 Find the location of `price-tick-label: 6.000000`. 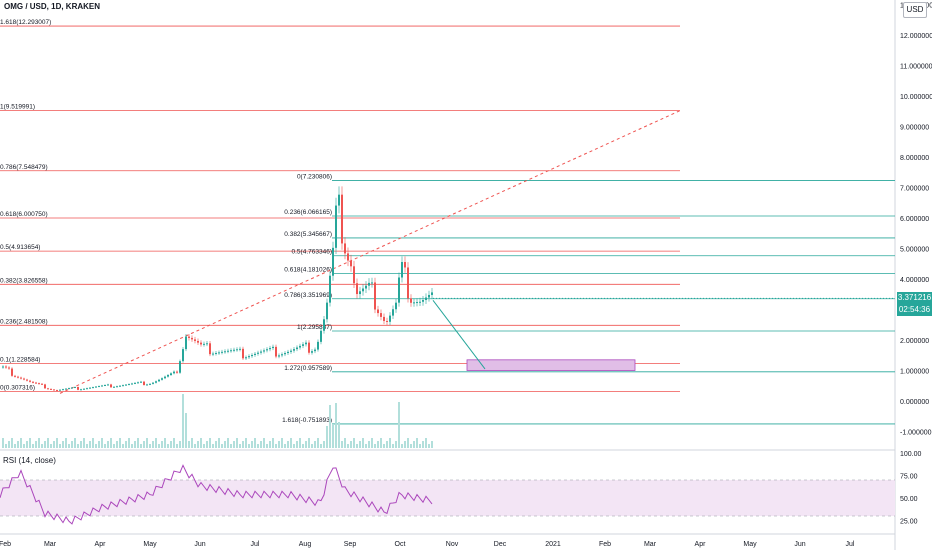

price-tick-label: 6.000000 is located at coordinates (914, 219).